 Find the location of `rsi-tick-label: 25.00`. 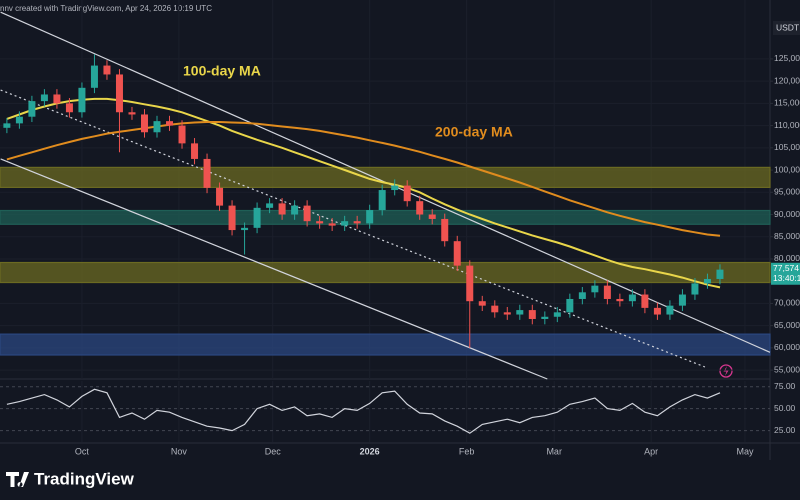

rsi-tick-label: 25.00 is located at coordinates (785, 430).